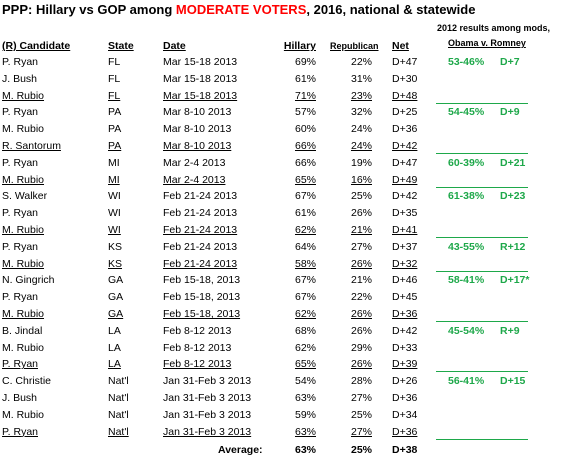 The image size is (563, 458). I want to click on table-row: M. Rubio LA Feb 8-12 2013 62% 29% D+33, so click(281, 348).